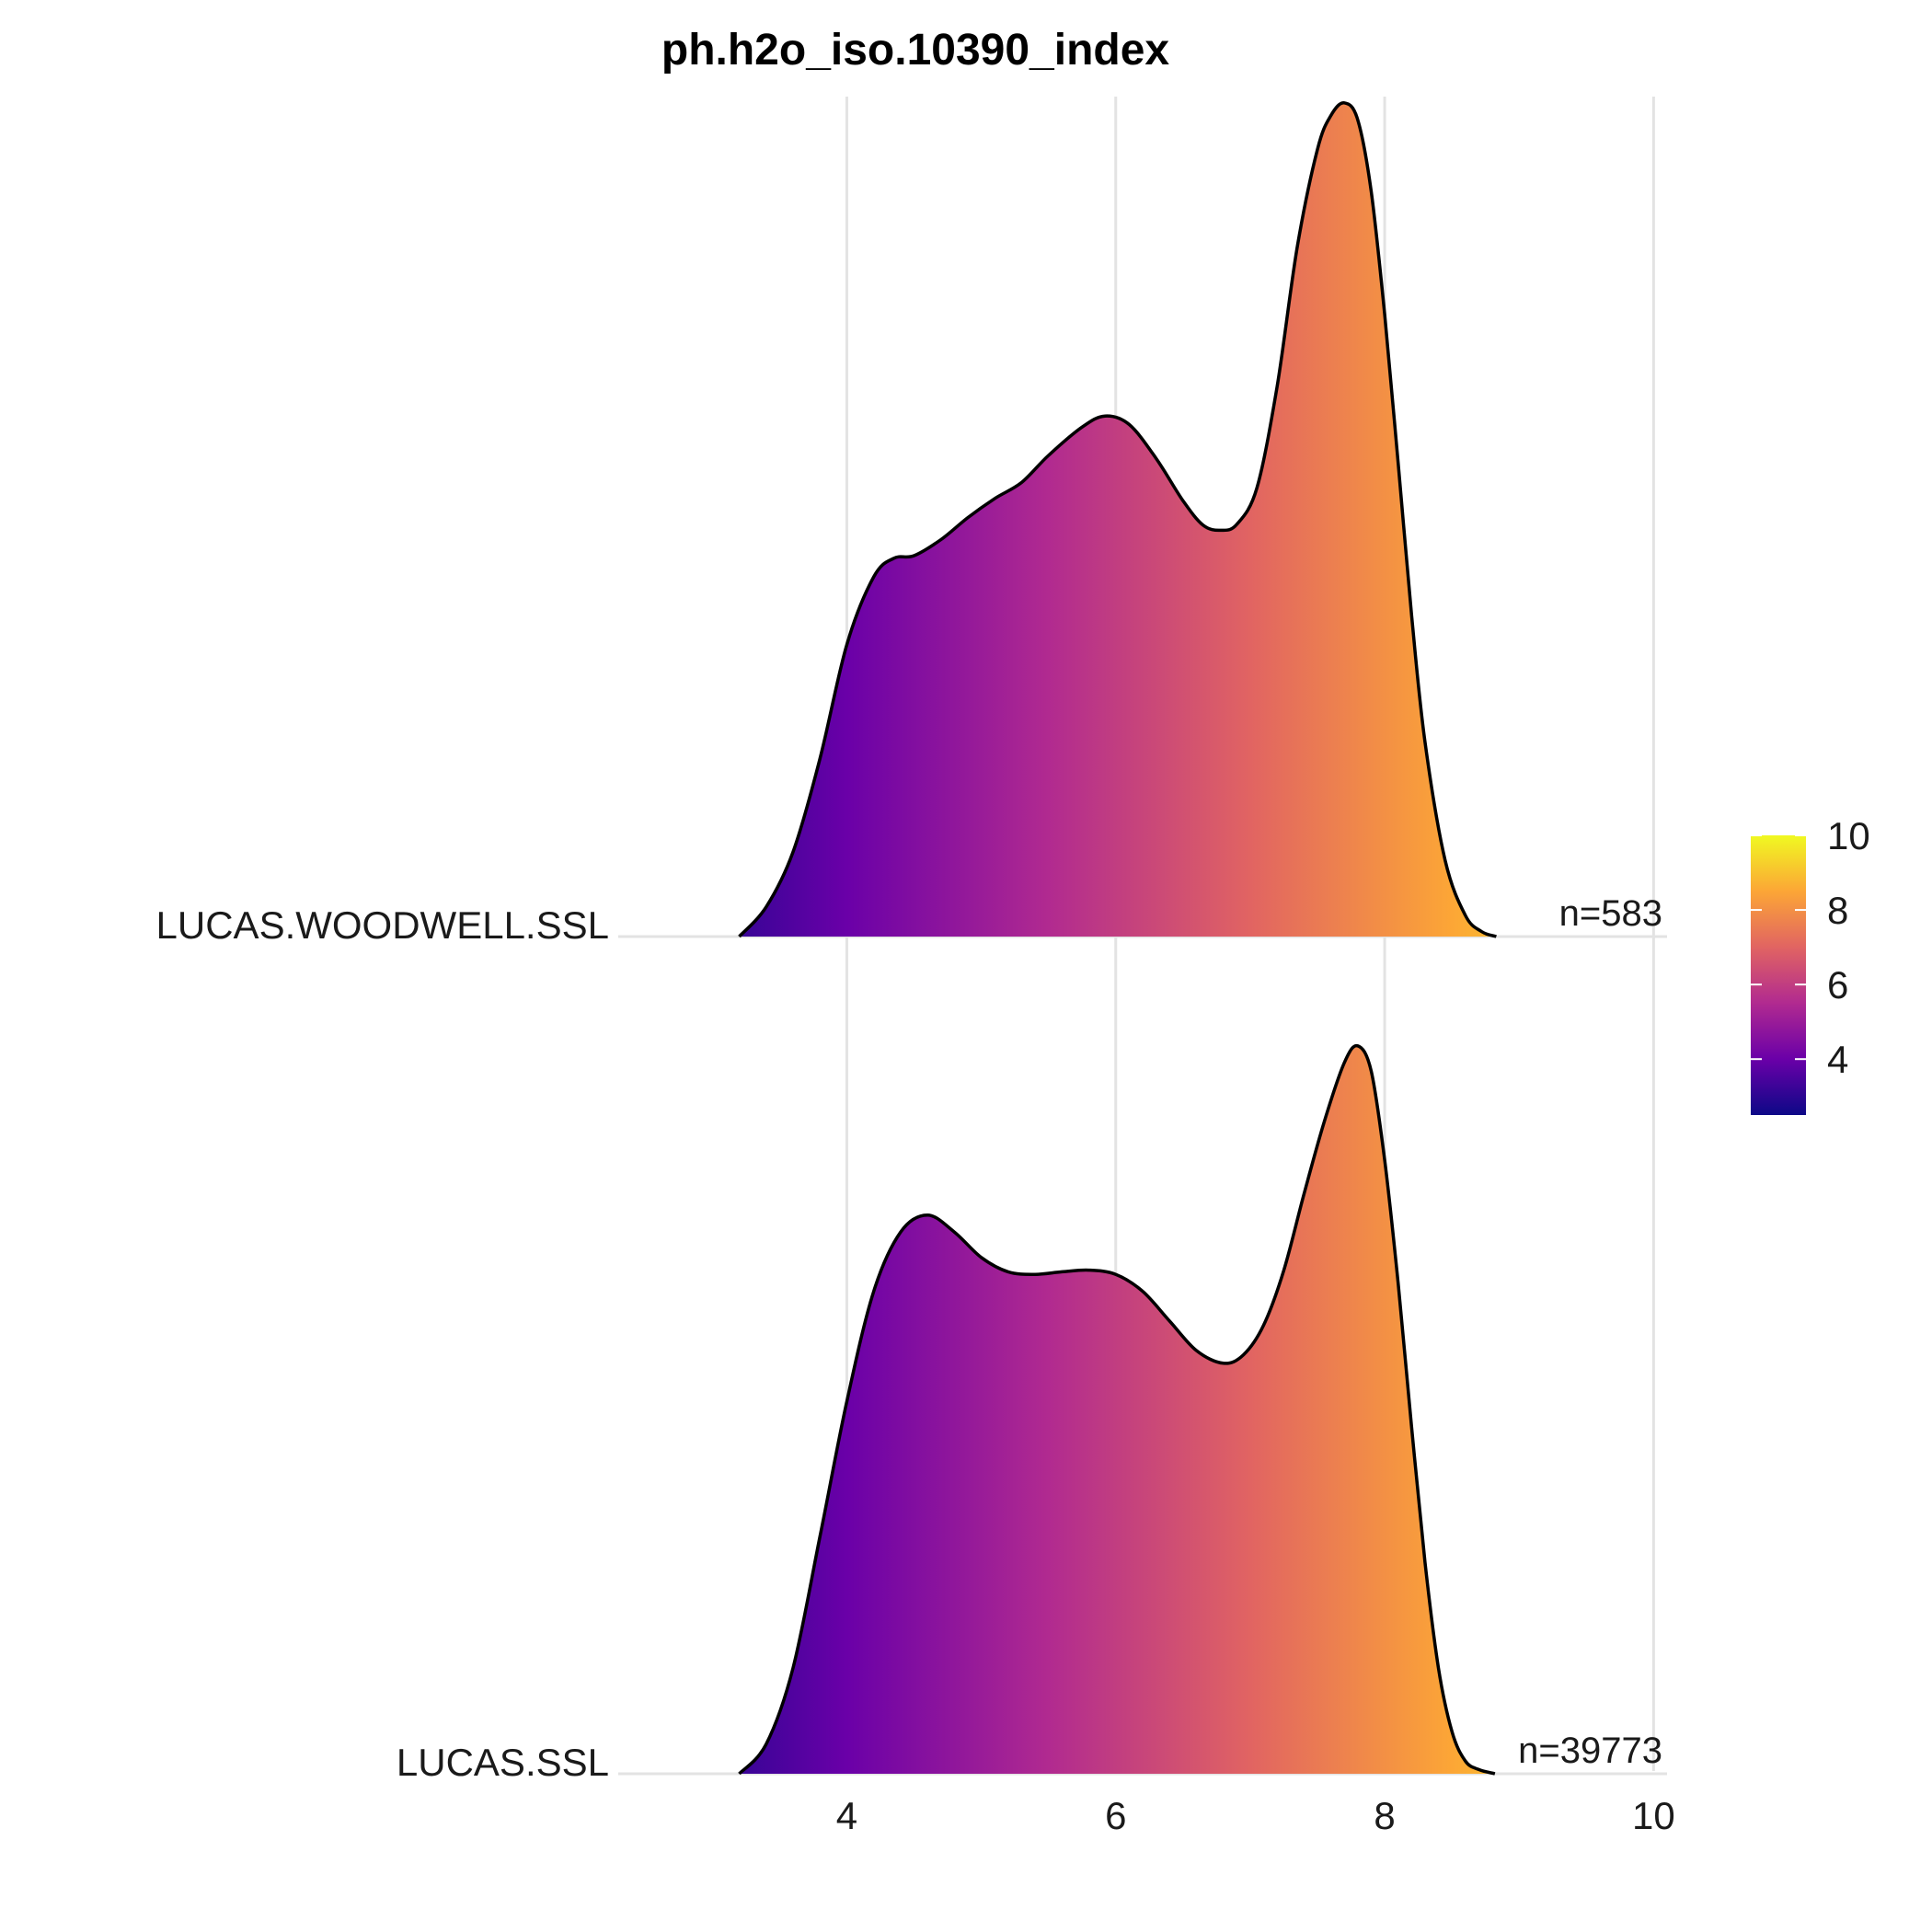  Describe the element at coordinates (1837, 984) in the screenshot. I see `legend-tick-label: 6` at that location.